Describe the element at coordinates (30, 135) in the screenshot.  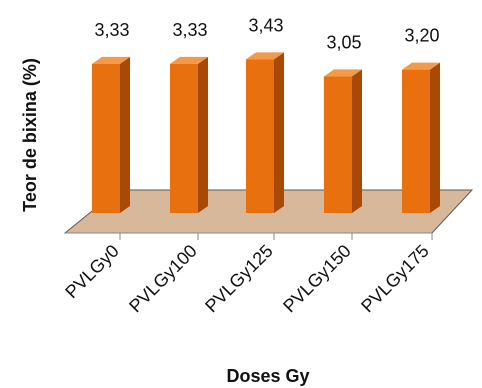
I see `y-axis-title: Teor de bixina (%)` at that location.